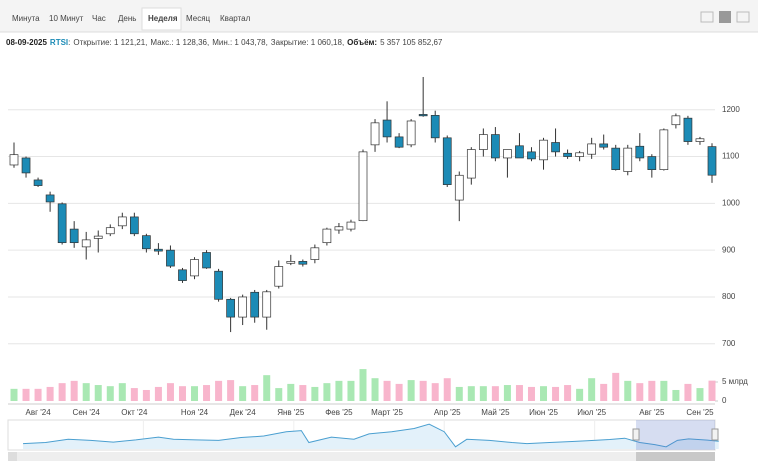  Describe the element at coordinates (675, 435) in the screenshot. I see `navigator-window` at that location.